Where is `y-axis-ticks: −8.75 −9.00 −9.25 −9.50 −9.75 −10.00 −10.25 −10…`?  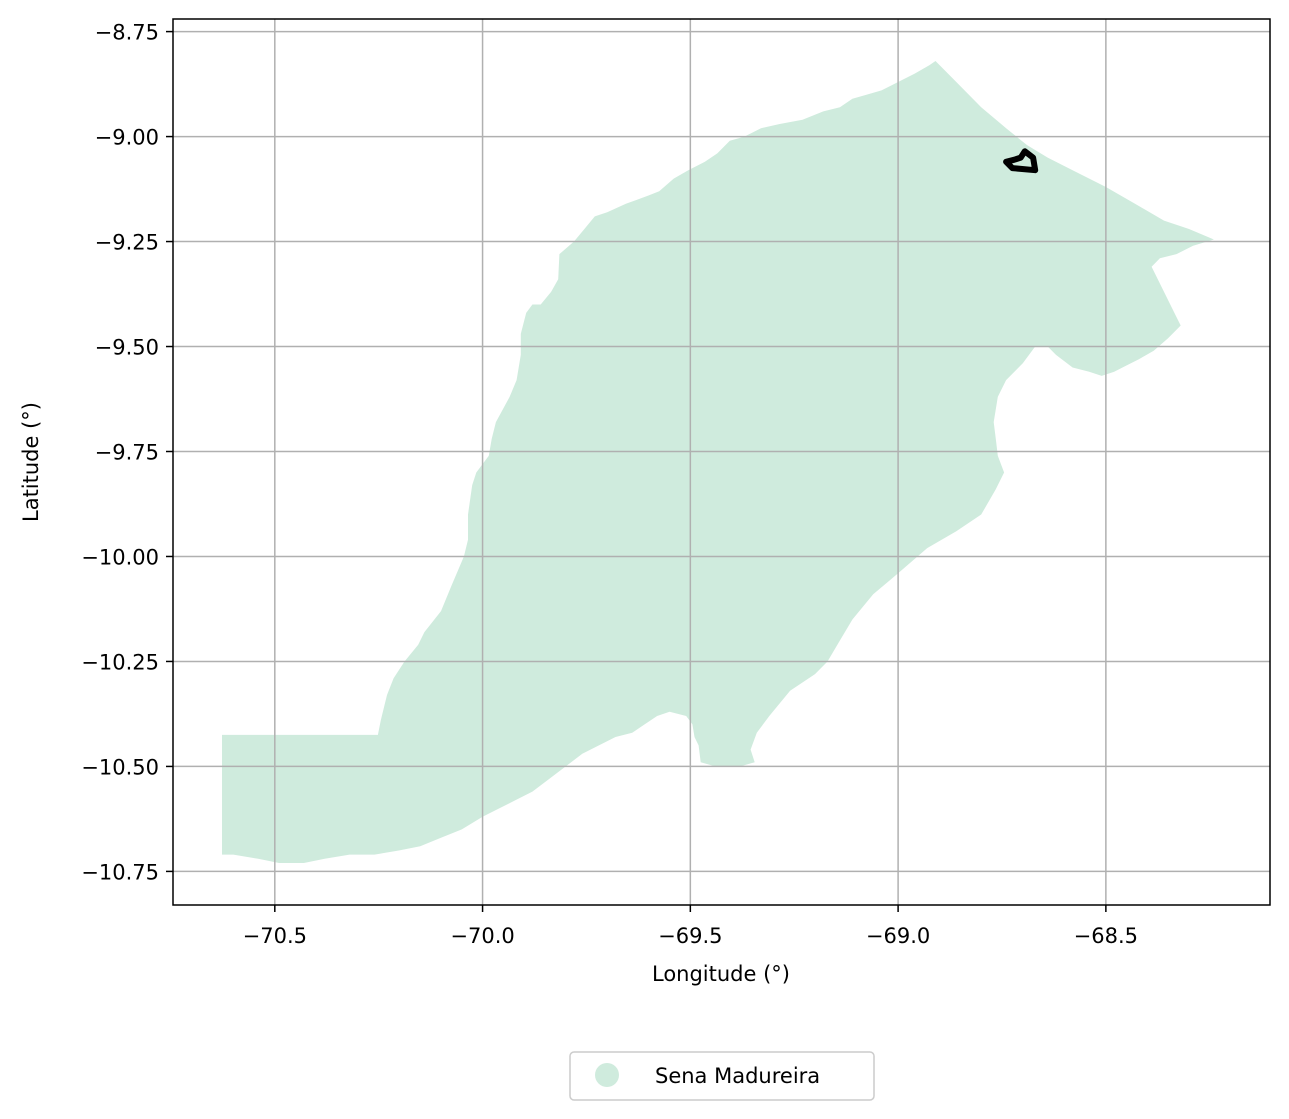 y-axis-ticks: −8.75 −9.00 −9.25 −9.50 −9.75 −10.00 −10.25 −10… is located at coordinates (127, 452).